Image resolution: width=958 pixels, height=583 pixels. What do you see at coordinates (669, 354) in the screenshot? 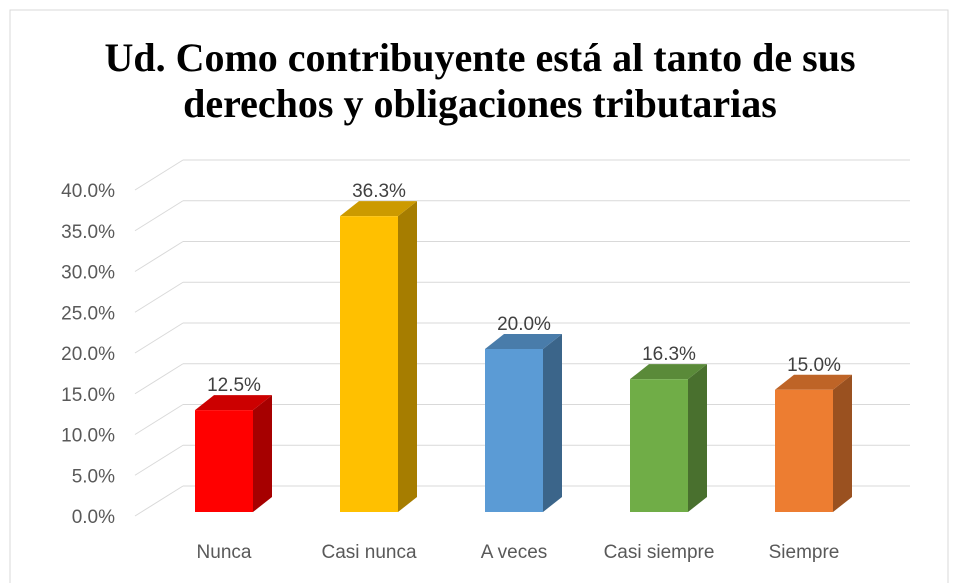
I see `data-label: 16.3%` at bounding box center [669, 354].